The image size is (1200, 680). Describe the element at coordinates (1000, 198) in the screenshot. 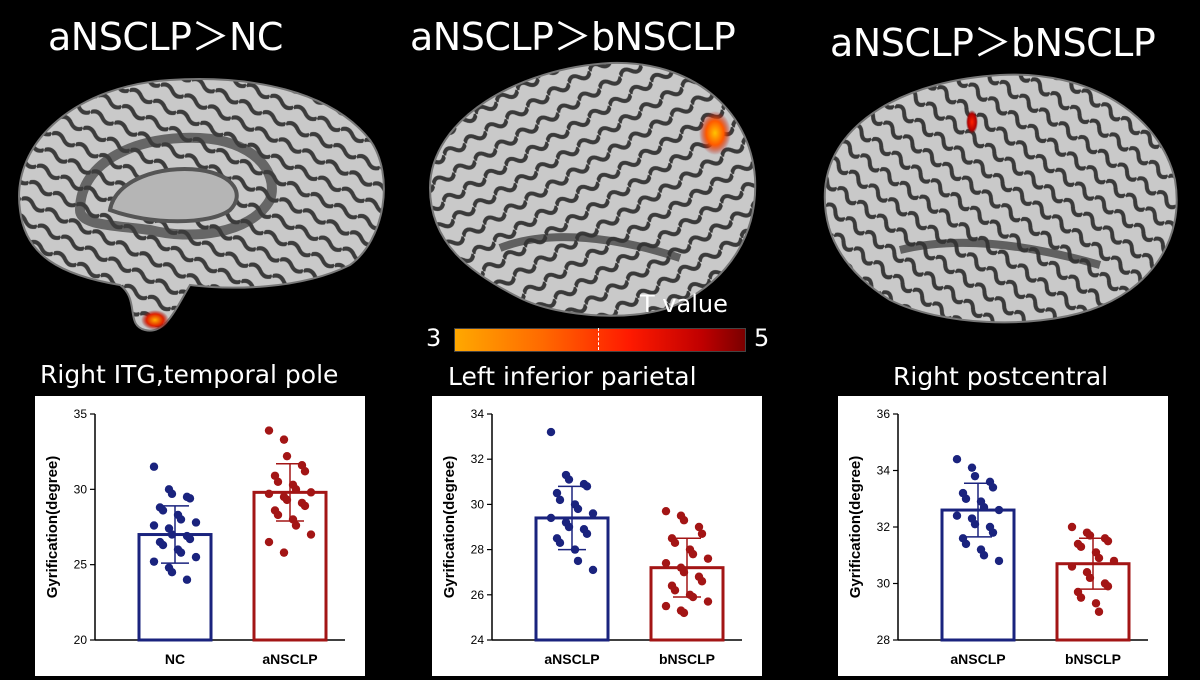

I see `brain-right-lateral-view` at that location.